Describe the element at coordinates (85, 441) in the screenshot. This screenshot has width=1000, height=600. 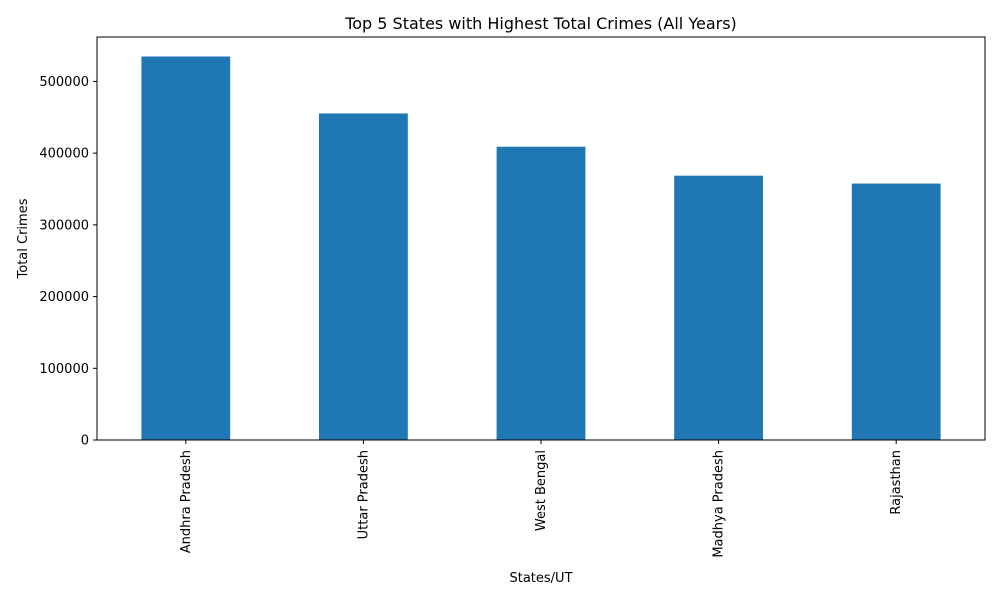
I see `y-tick-label: 0` at that location.